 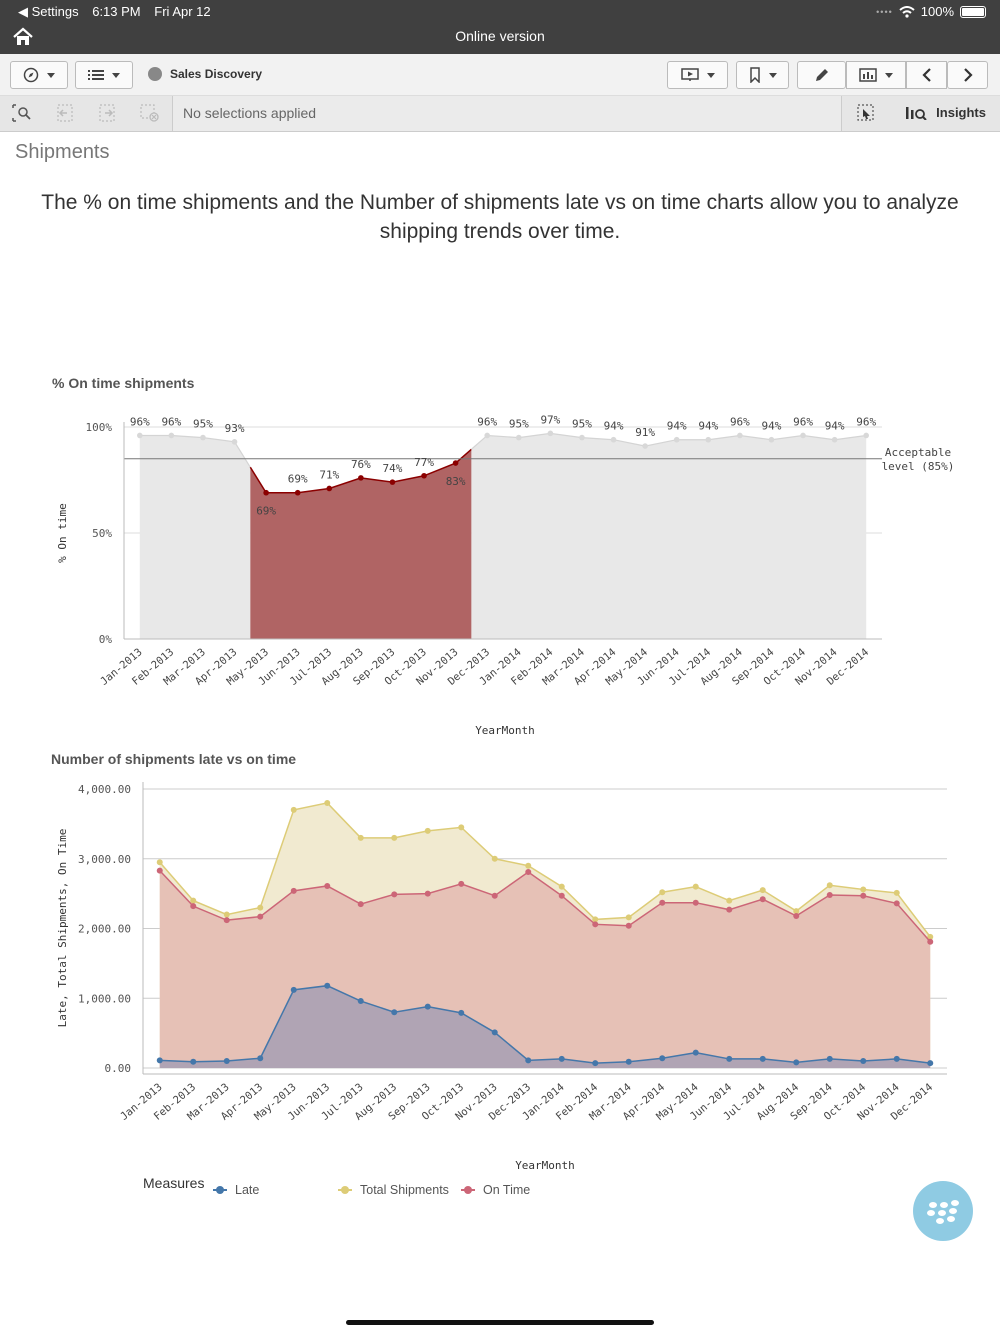 I want to click on selection-tool-icon, so click(x=866, y=113).